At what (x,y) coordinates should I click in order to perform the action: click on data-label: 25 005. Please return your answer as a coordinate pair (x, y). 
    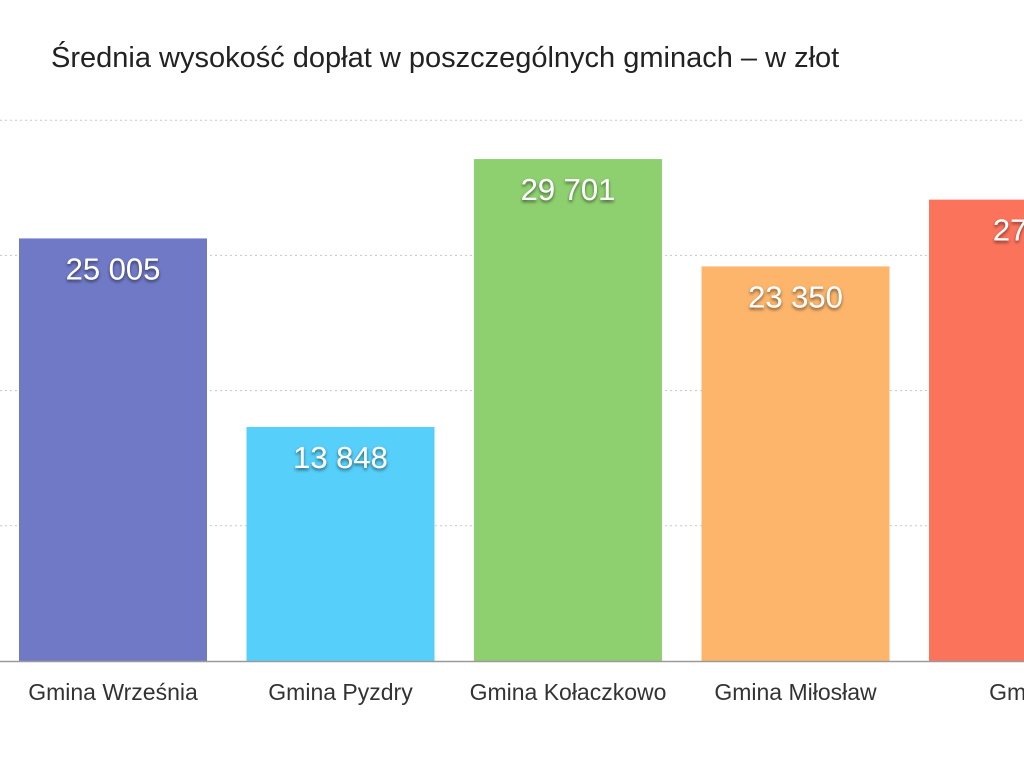
    Looking at the image, I should click on (113, 268).